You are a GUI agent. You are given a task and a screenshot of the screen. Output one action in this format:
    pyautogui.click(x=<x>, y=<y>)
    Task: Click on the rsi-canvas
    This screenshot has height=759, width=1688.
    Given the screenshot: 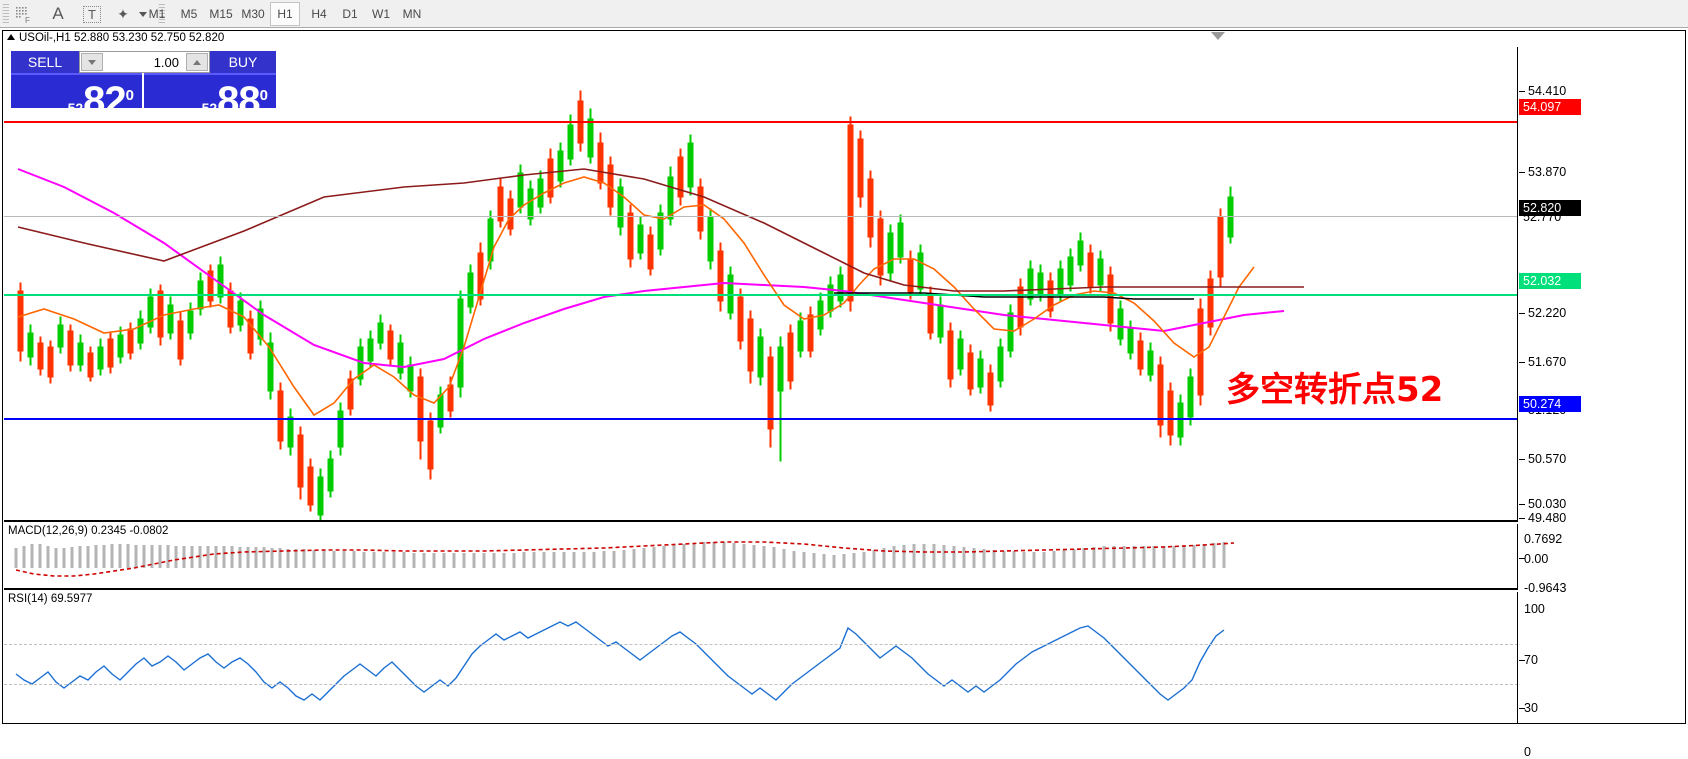 What is the action you would take?
    pyautogui.click(x=620, y=661)
    